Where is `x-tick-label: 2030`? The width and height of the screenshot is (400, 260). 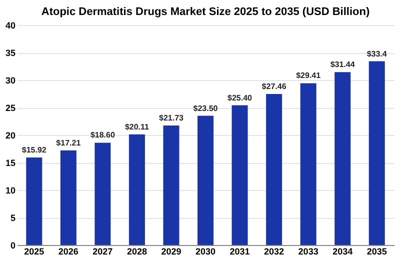
x-tick-label: 2030 is located at coordinates (205, 251).